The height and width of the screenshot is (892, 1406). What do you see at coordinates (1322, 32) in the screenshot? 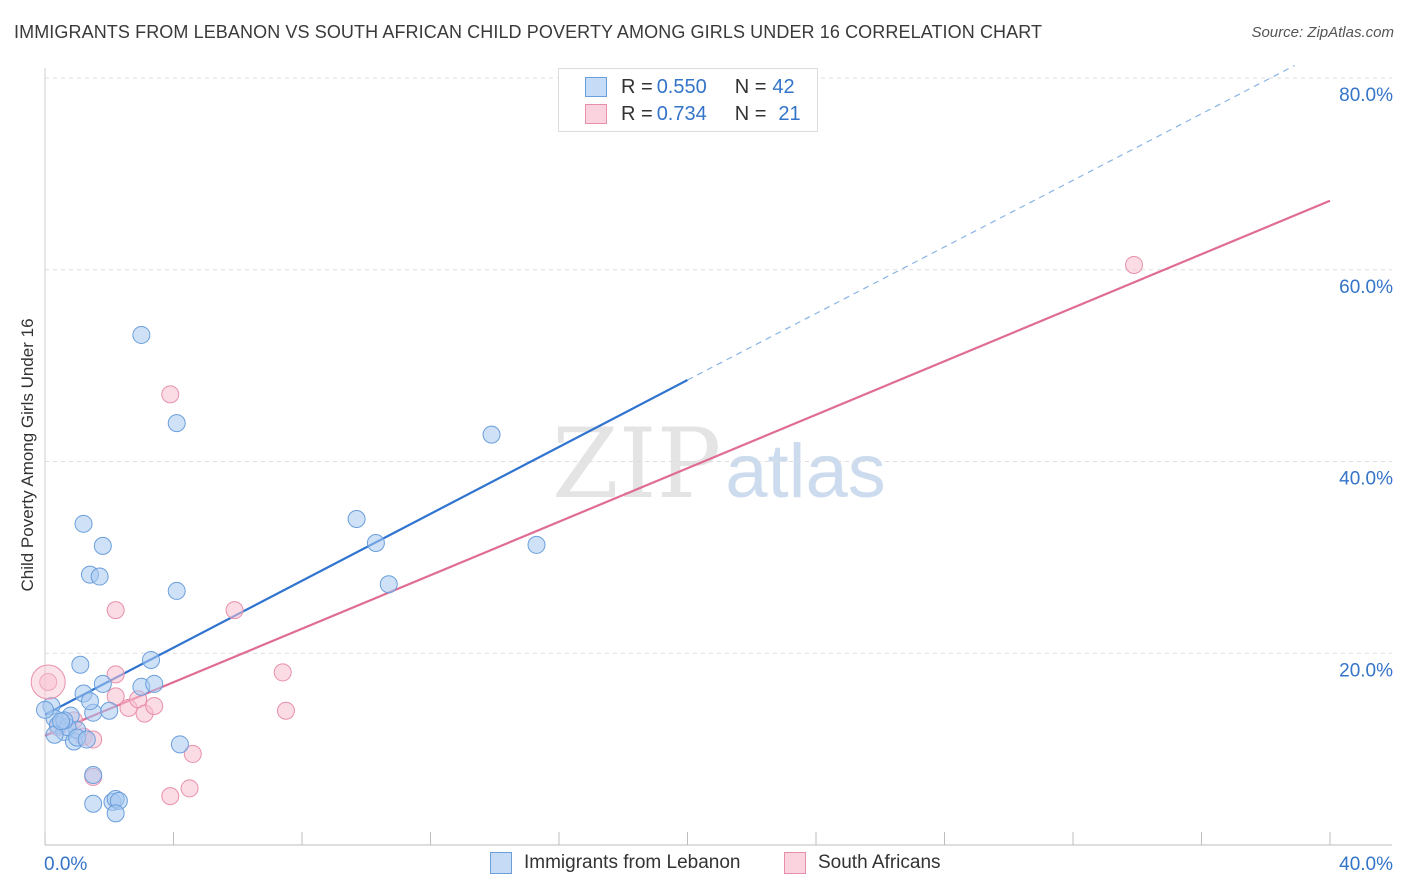
I see `source-label: Source: ZipAtlas.com` at bounding box center [1322, 32].